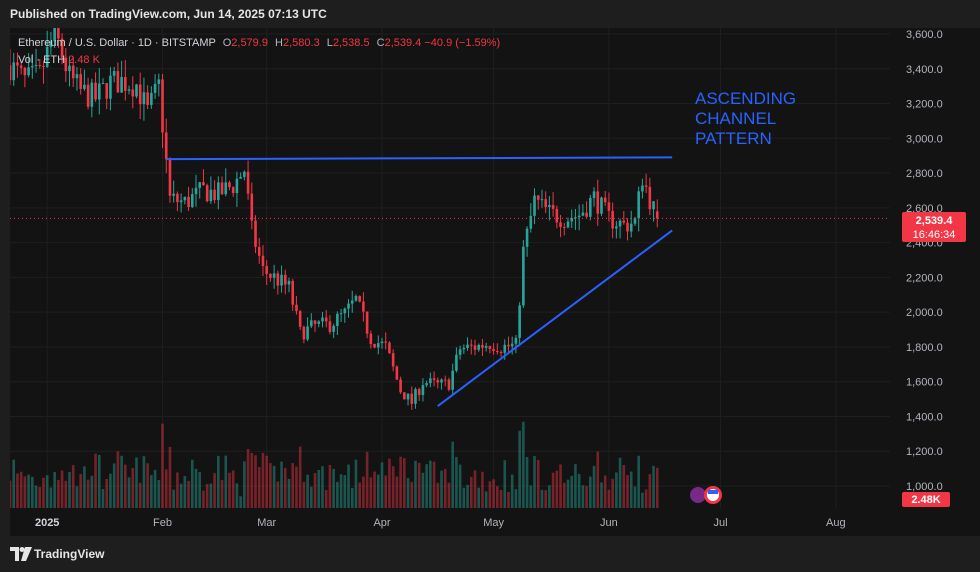  What do you see at coordinates (924, 209) in the screenshot?
I see `y-tick-label: 2,600.0` at bounding box center [924, 209].